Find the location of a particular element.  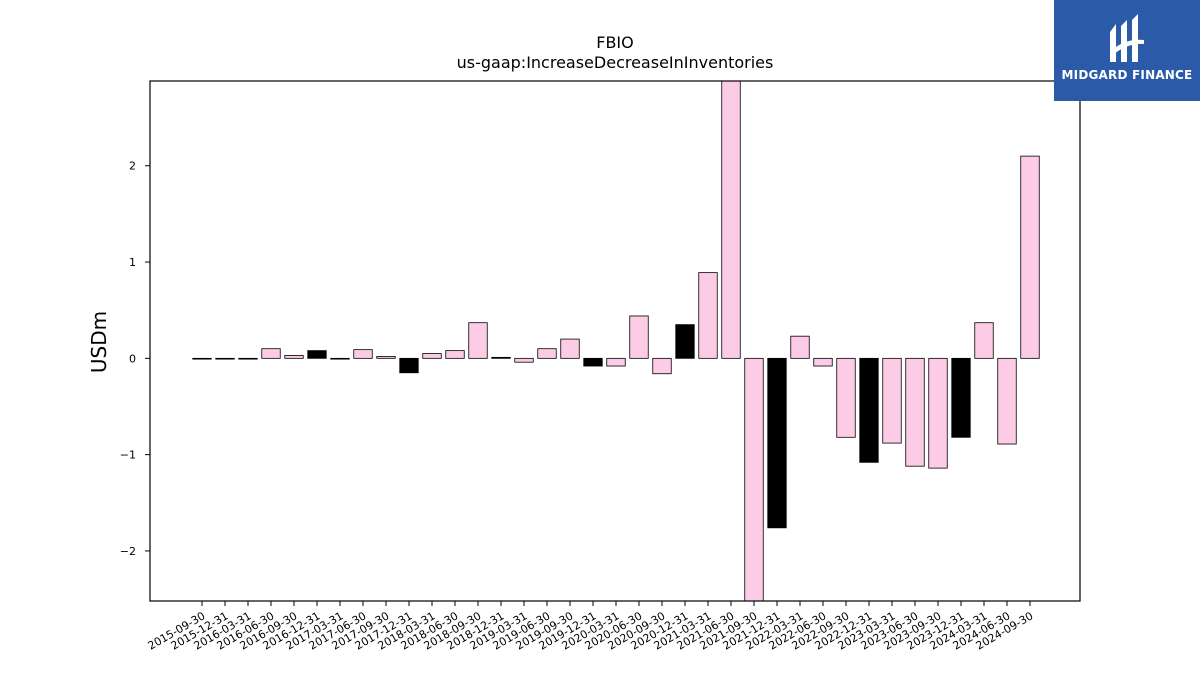

y-axis-ticks: −2 −1 0 1 2 is located at coordinates (135, 359).